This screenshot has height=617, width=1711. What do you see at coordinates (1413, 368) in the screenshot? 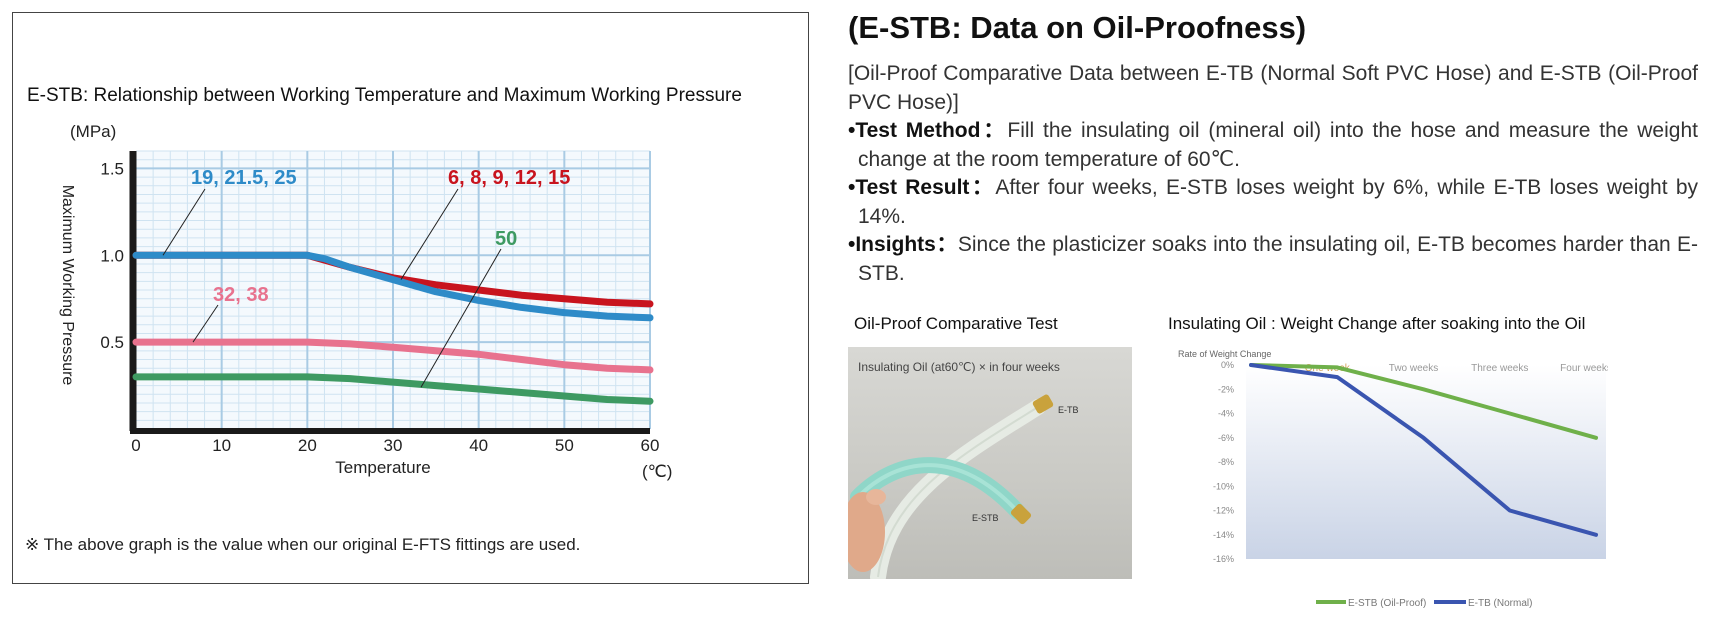
I see `x-category-label: Two weeks` at bounding box center [1413, 368].